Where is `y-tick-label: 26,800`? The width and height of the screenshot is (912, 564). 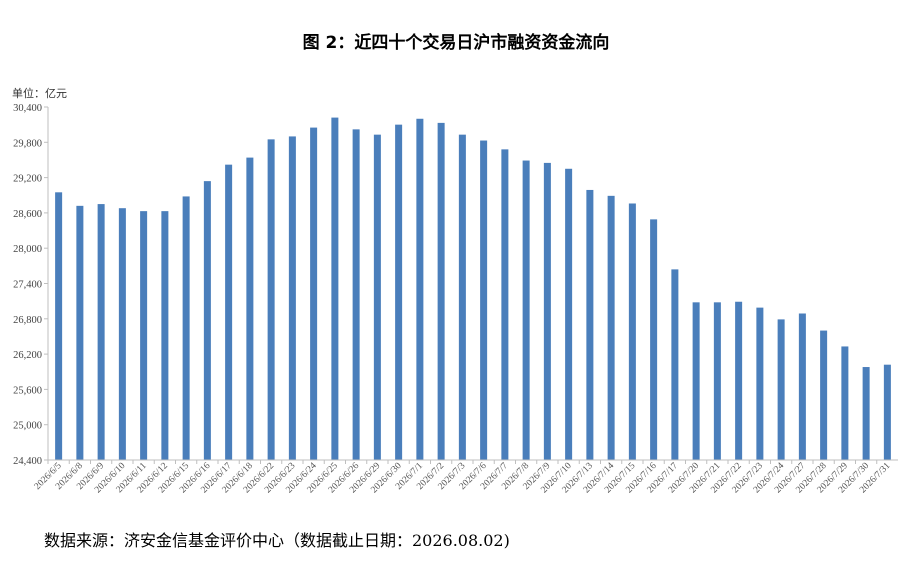 y-tick-label: 26,800 is located at coordinates (27, 320).